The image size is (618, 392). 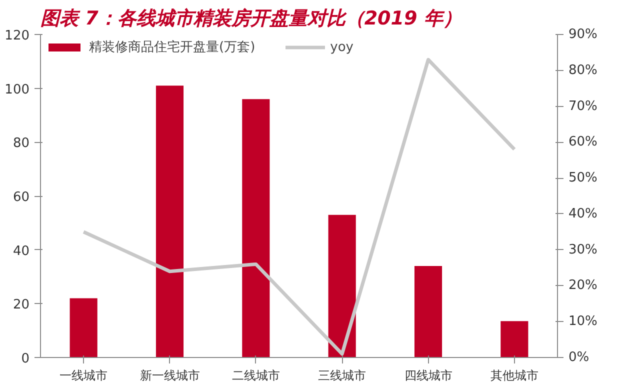 What do you see at coordinates (17, 36) in the screenshot?
I see `y-tick-label: 120` at bounding box center [17, 36].